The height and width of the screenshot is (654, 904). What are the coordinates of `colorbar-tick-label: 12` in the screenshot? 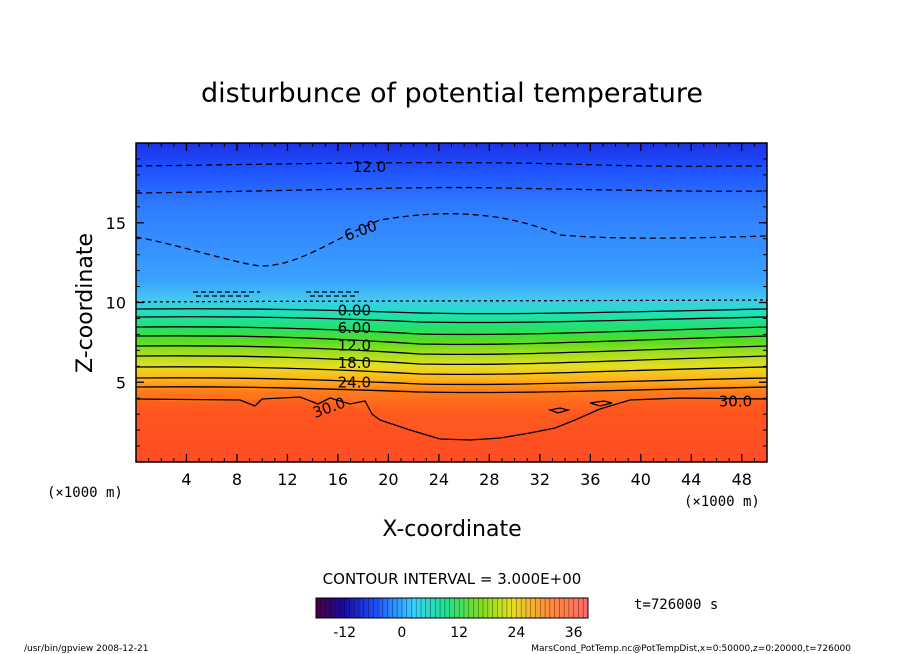 It's located at (459, 633).